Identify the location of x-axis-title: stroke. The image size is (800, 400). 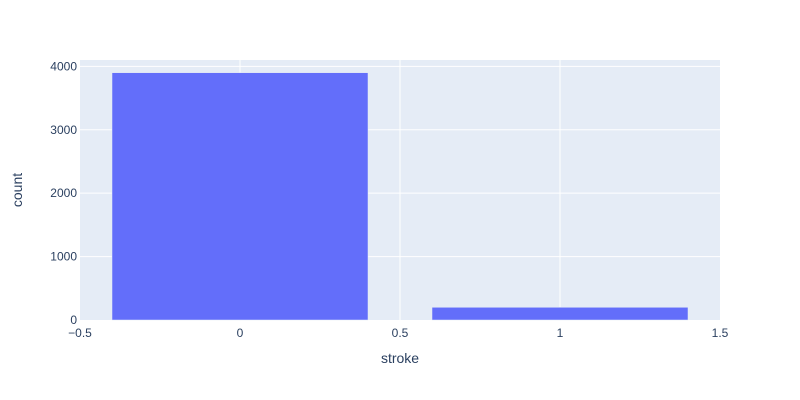
(400, 358).